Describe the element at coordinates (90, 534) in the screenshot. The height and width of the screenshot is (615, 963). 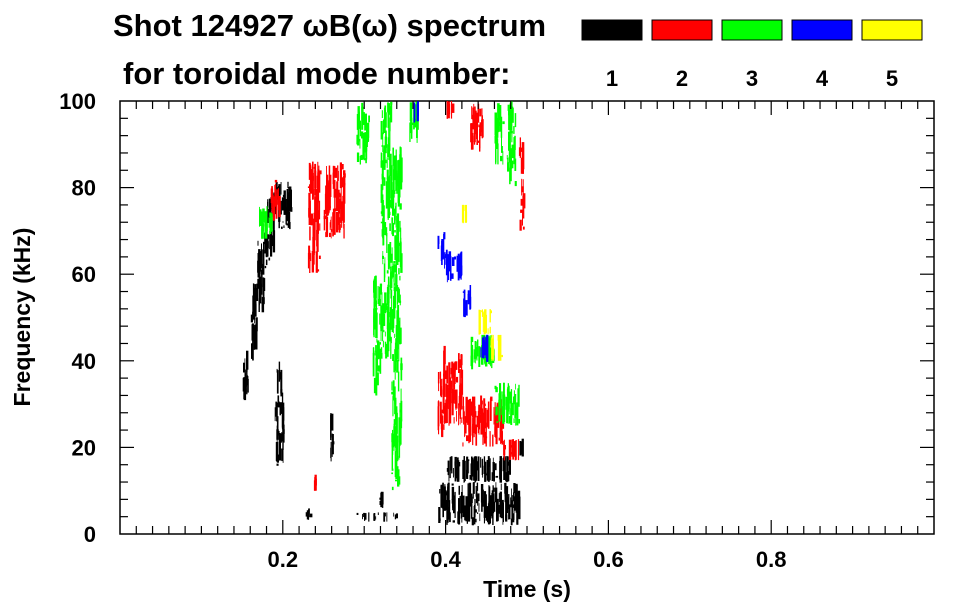
I see `y-tick-label: 0` at that location.